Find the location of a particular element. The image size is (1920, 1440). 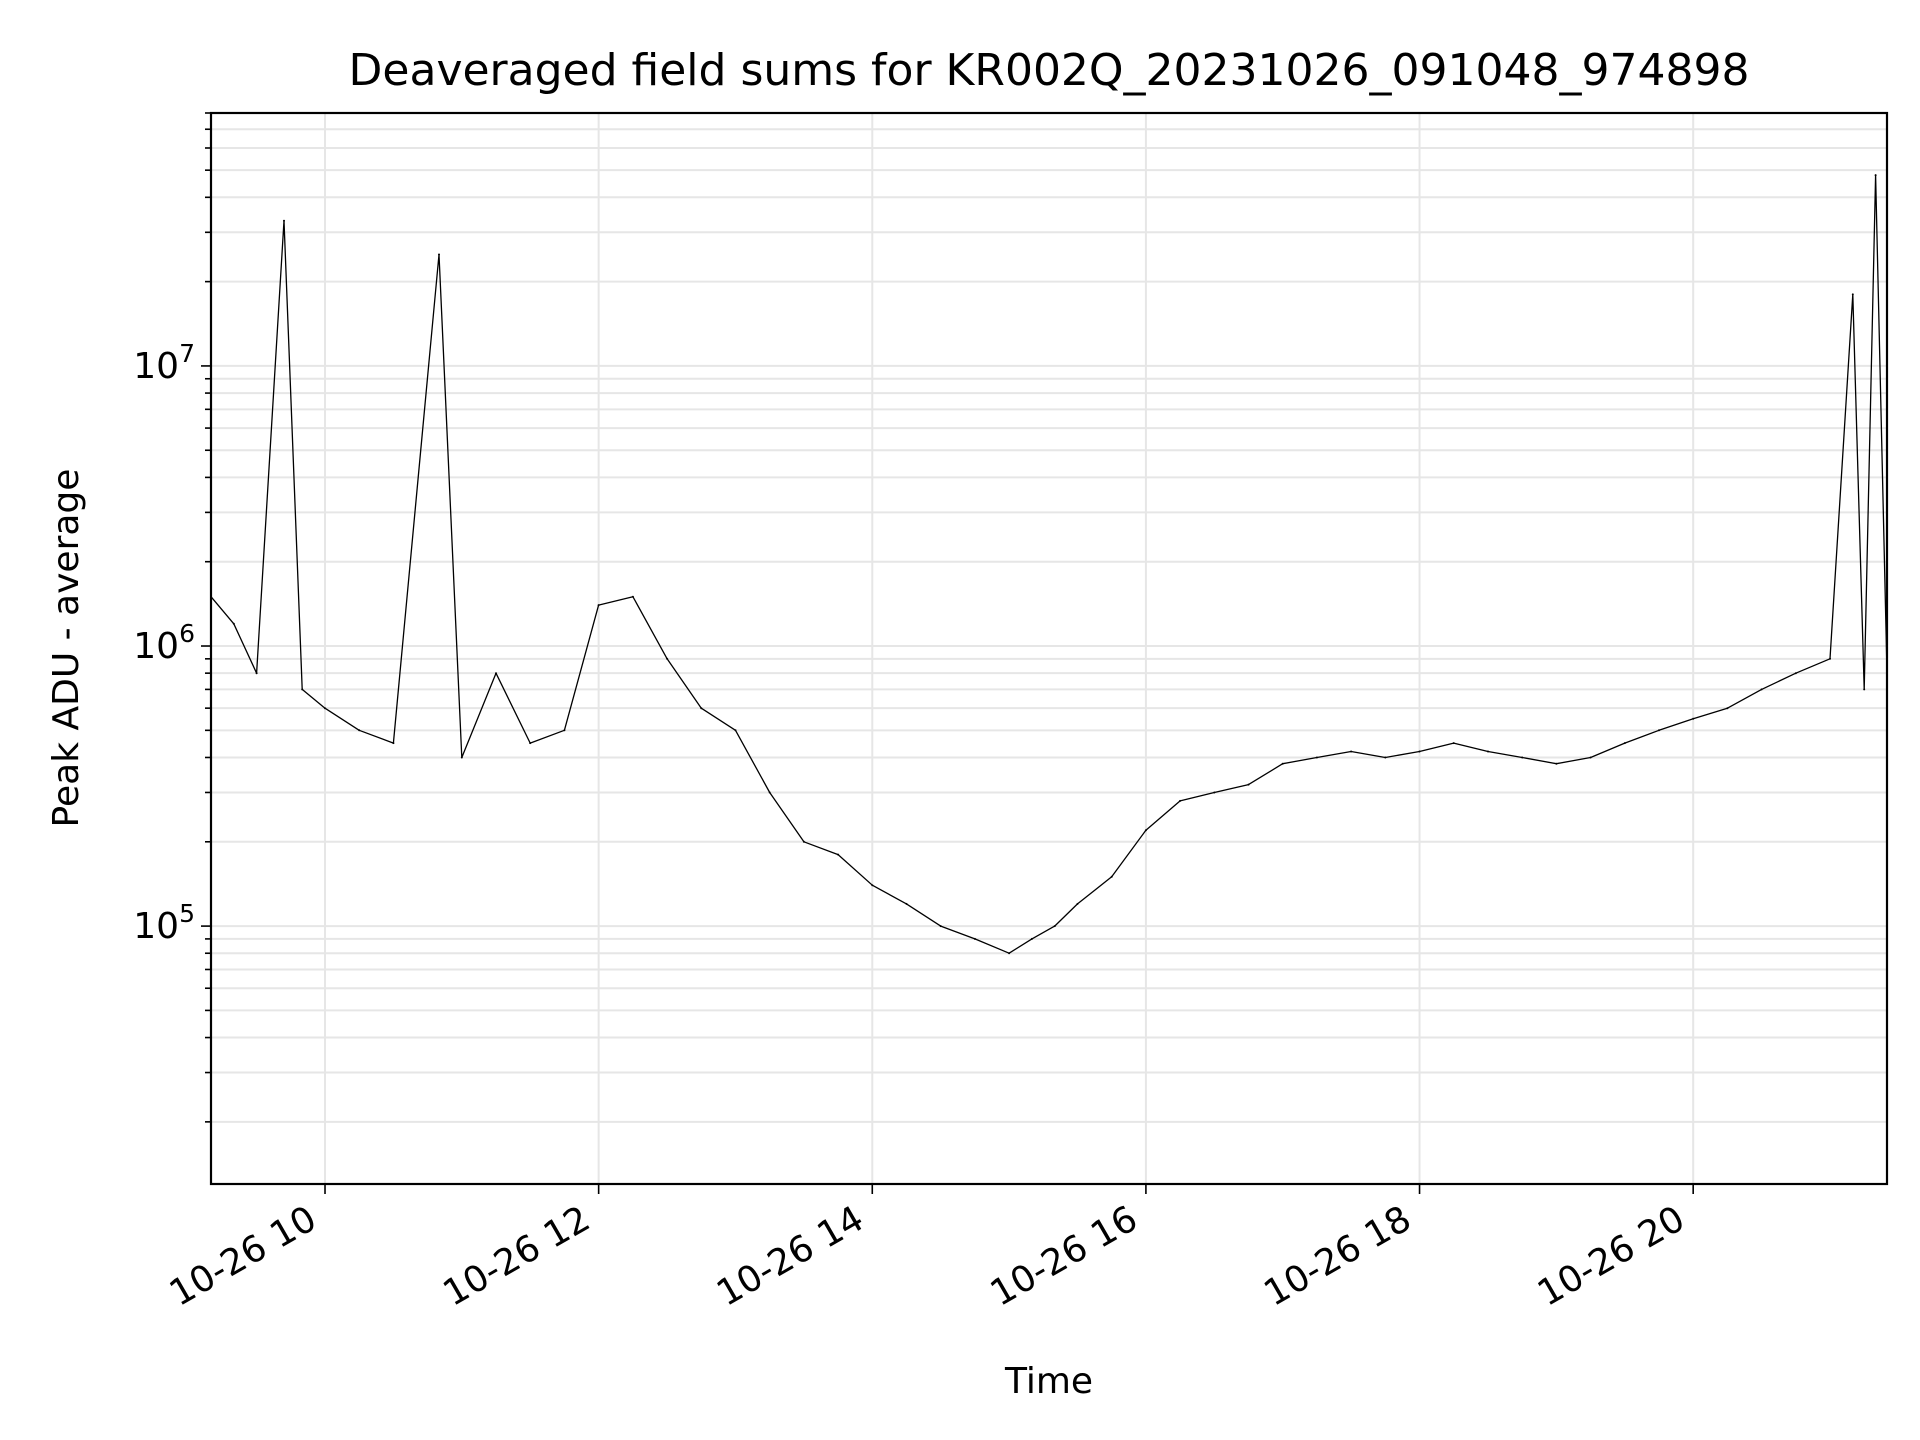

x-tick-label: 10-26 18 is located at coordinates (1337, 1256).